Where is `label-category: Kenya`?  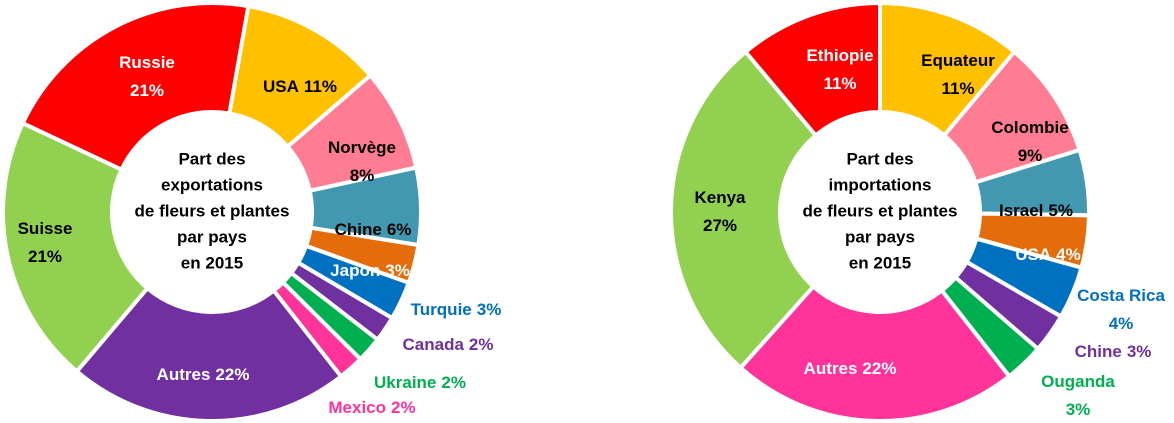 label-category: Kenya is located at coordinates (720, 197).